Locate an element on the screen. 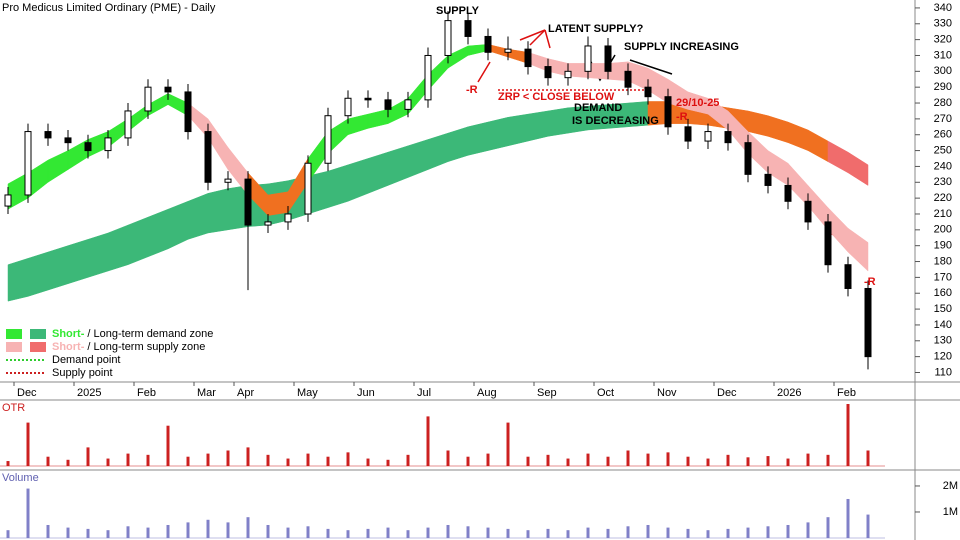  legend-text: / Long-term supply zone is located at coordinates (146, 347).